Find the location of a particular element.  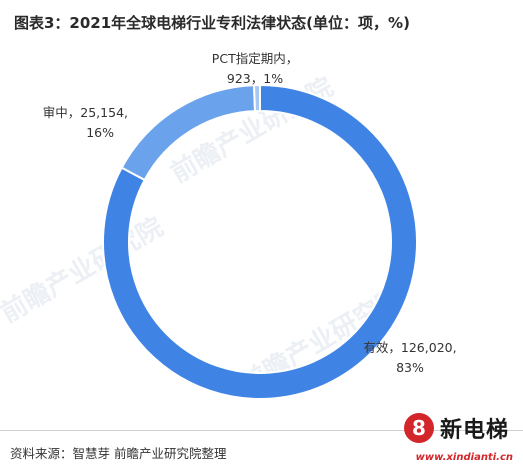

brand-url: www.xindianti.cn is located at coordinates (464, 457).